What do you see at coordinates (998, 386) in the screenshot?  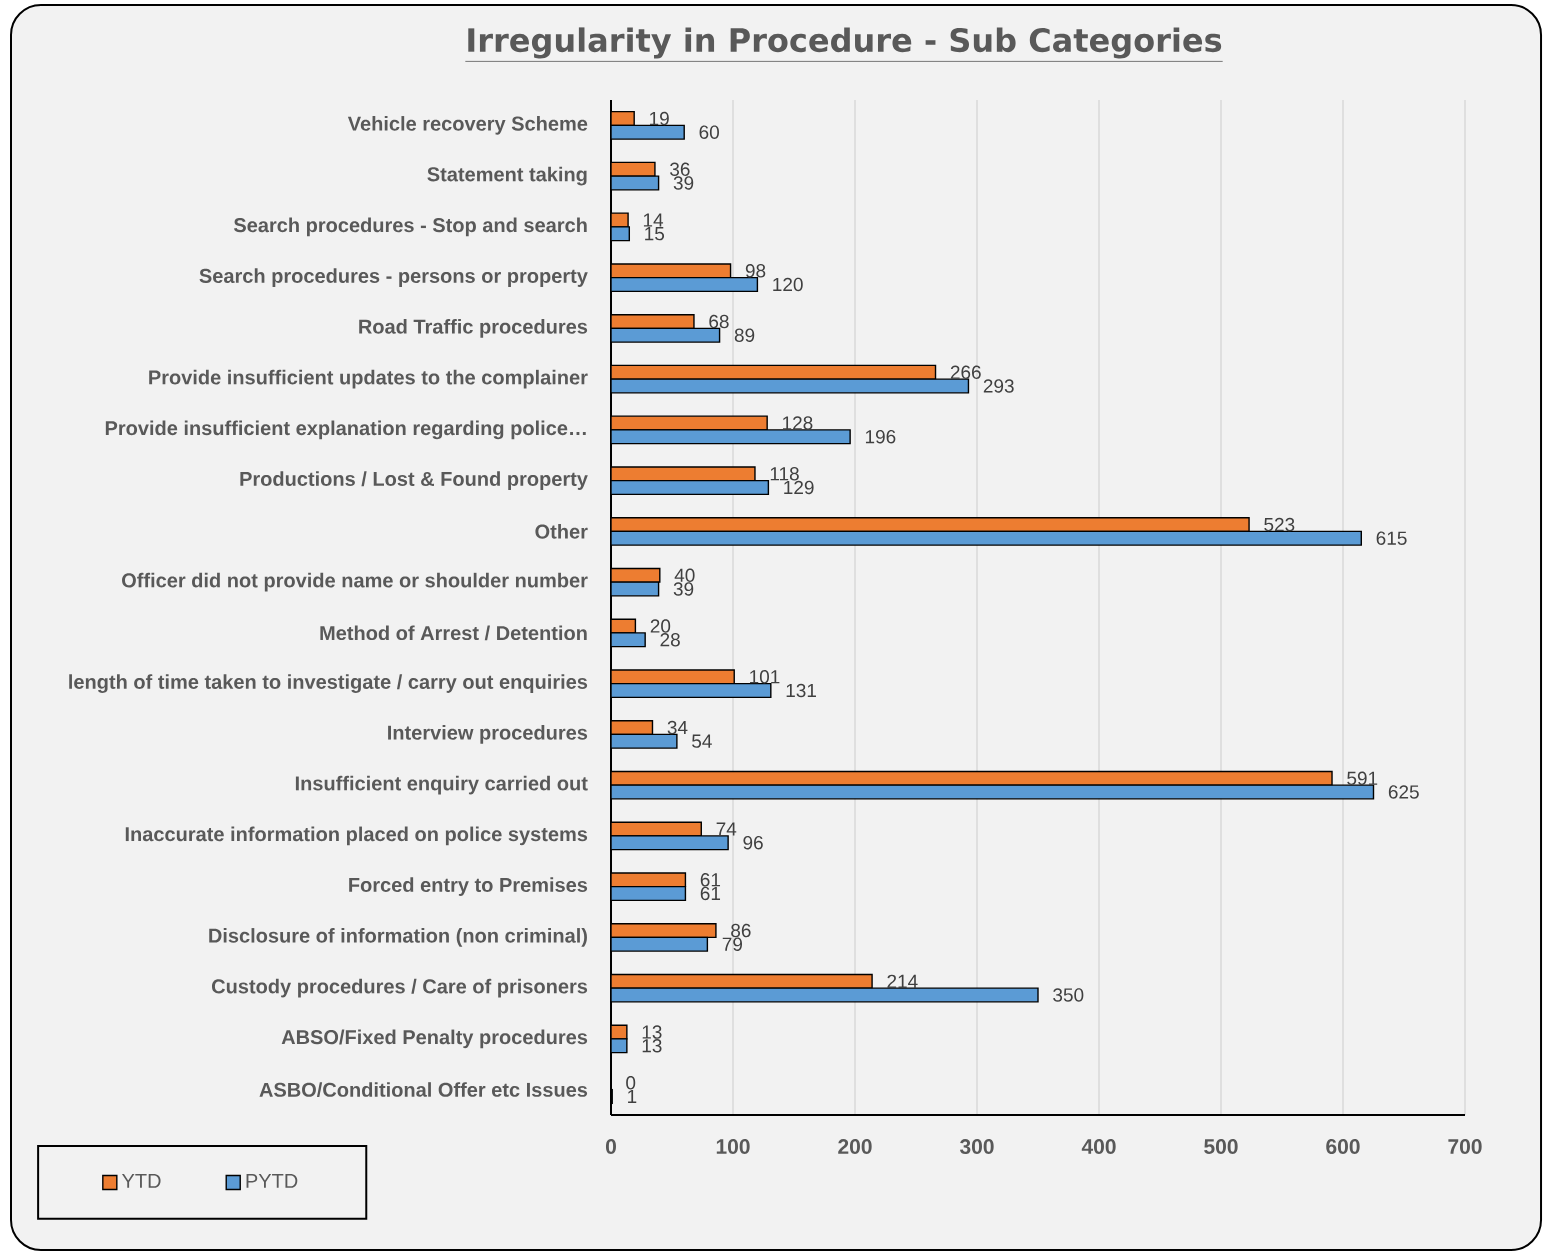 I see `data-label: 293` at bounding box center [998, 386].